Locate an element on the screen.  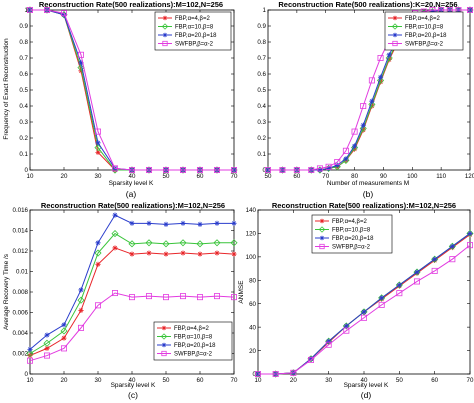
panel-a-ytick-label: 0.9 is located at coordinates (23, 26).